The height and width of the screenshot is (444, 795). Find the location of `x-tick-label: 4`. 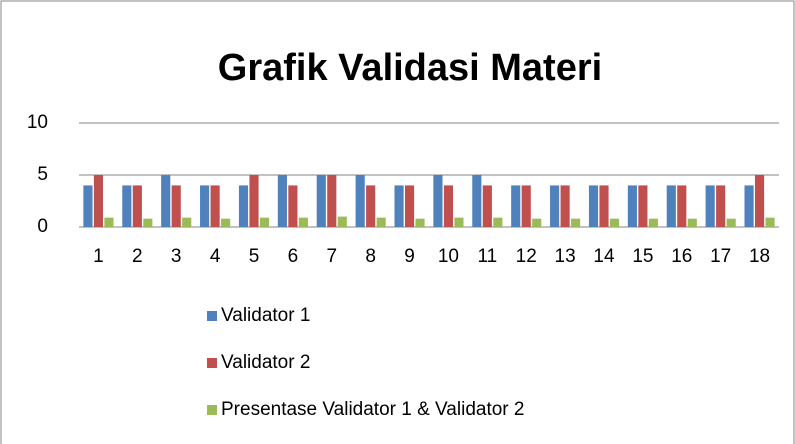

x-tick-label: 4 is located at coordinates (215, 256).